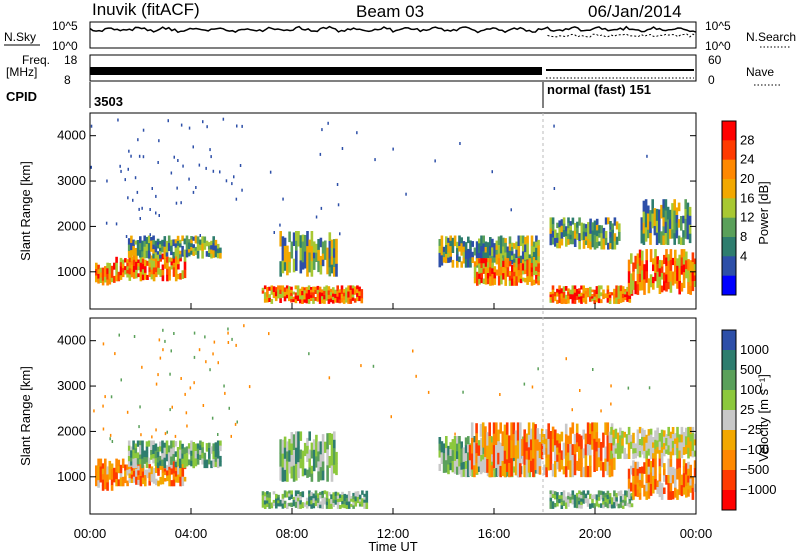 The height and width of the screenshot is (554, 800). What do you see at coordinates (21, 96) in the screenshot?
I see `cpid-label: CPID` at bounding box center [21, 96].